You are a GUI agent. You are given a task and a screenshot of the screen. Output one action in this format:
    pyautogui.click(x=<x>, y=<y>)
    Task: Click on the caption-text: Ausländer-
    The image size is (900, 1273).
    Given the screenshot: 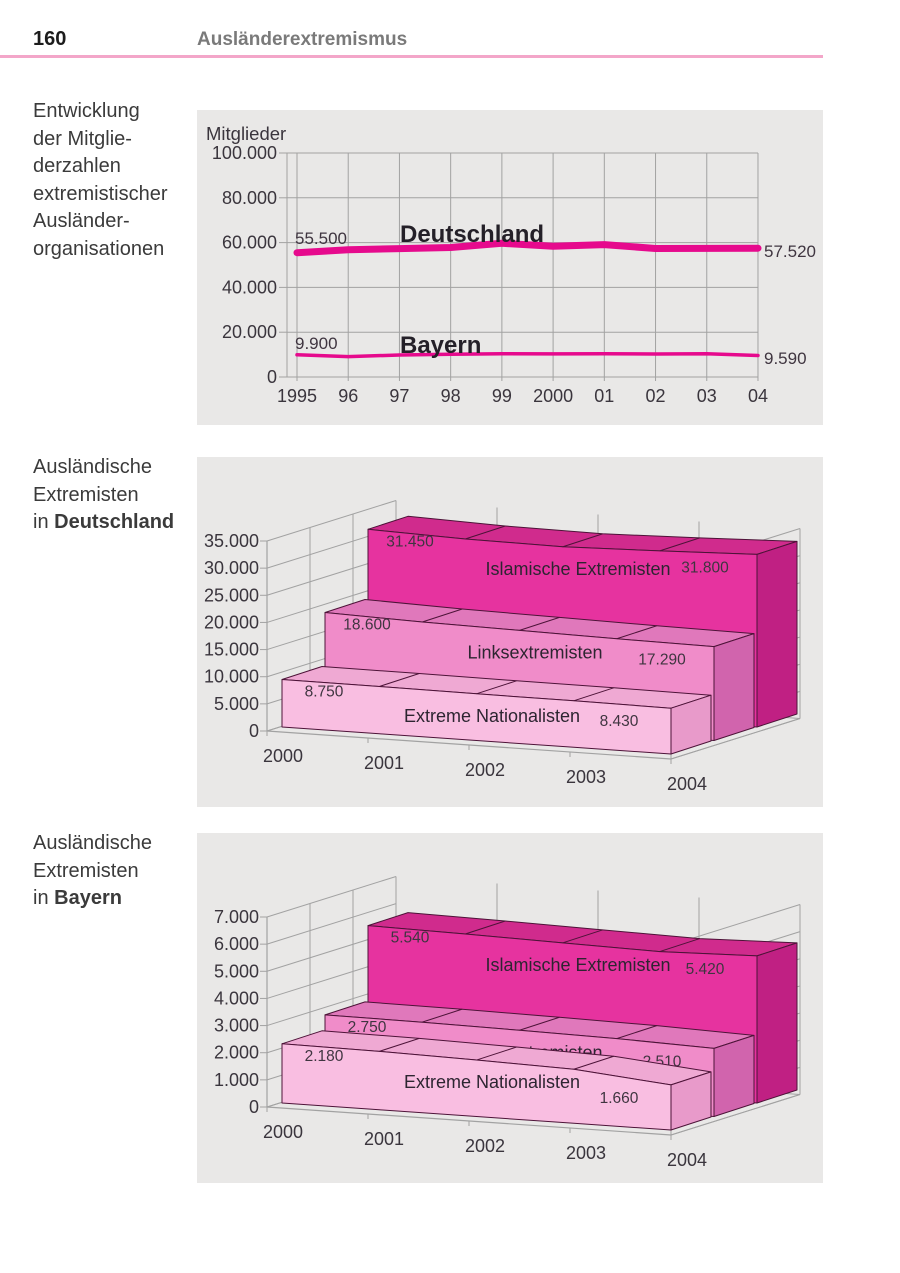 What is the action you would take?
    pyautogui.click(x=81, y=221)
    